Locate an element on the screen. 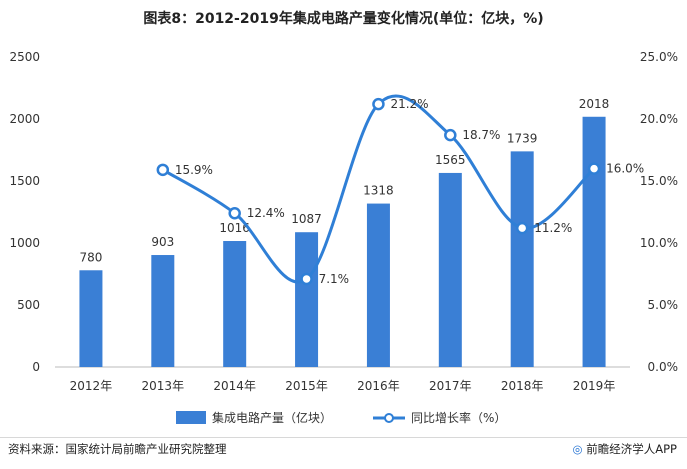 This screenshot has height=469, width=687. y-left-tick-label: 2500 is located at coordinates (24, 57).